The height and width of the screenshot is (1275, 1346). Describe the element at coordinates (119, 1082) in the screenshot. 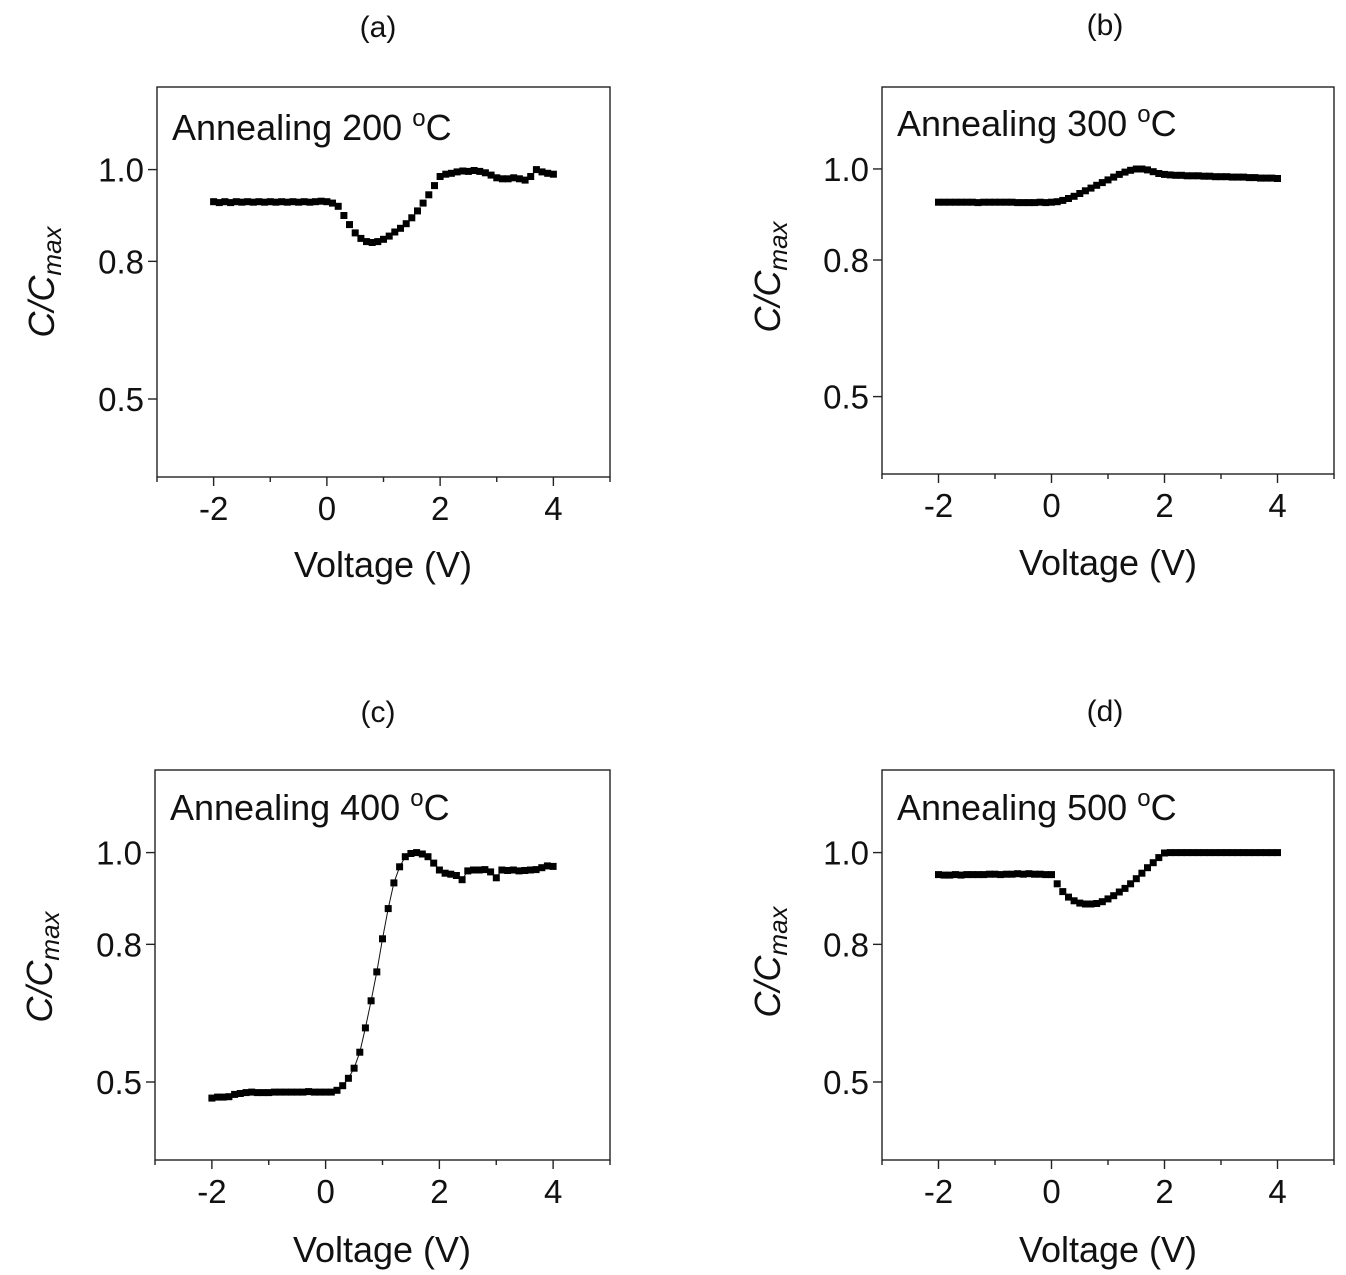

I see `y-tick-label: 0.5` at that location.